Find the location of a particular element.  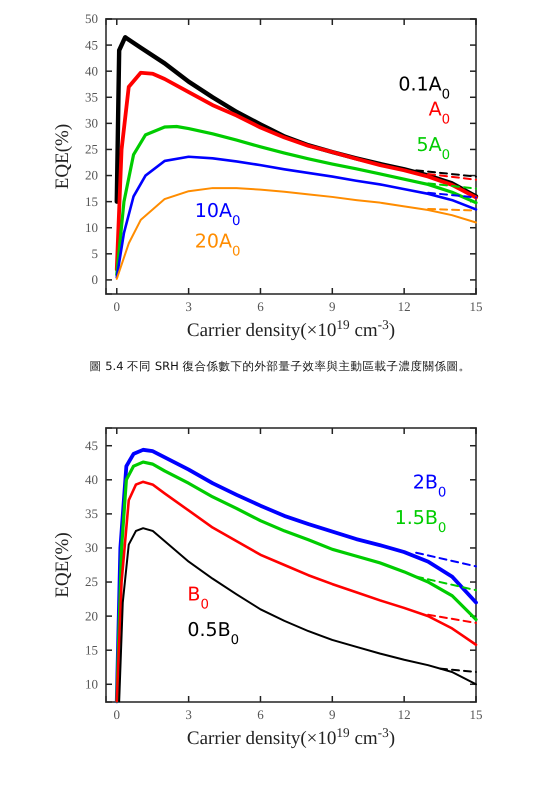

text: 2B$_{0}$ is located at coordinates (429, 485).